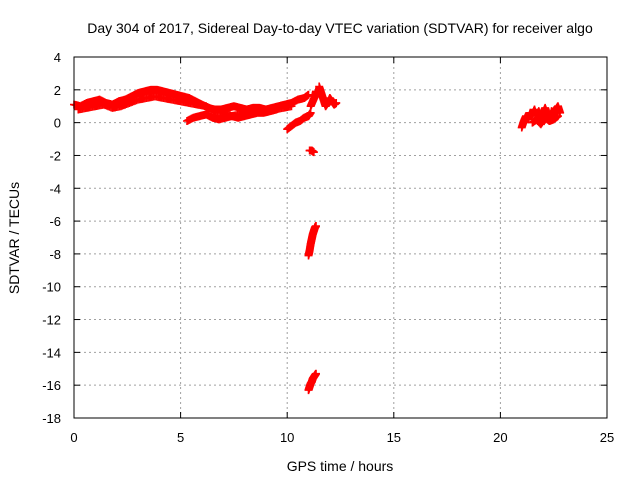 The height and width of the screenshot is (480, 640). I want to click on y-tick-label: -12, so click(51, 320).